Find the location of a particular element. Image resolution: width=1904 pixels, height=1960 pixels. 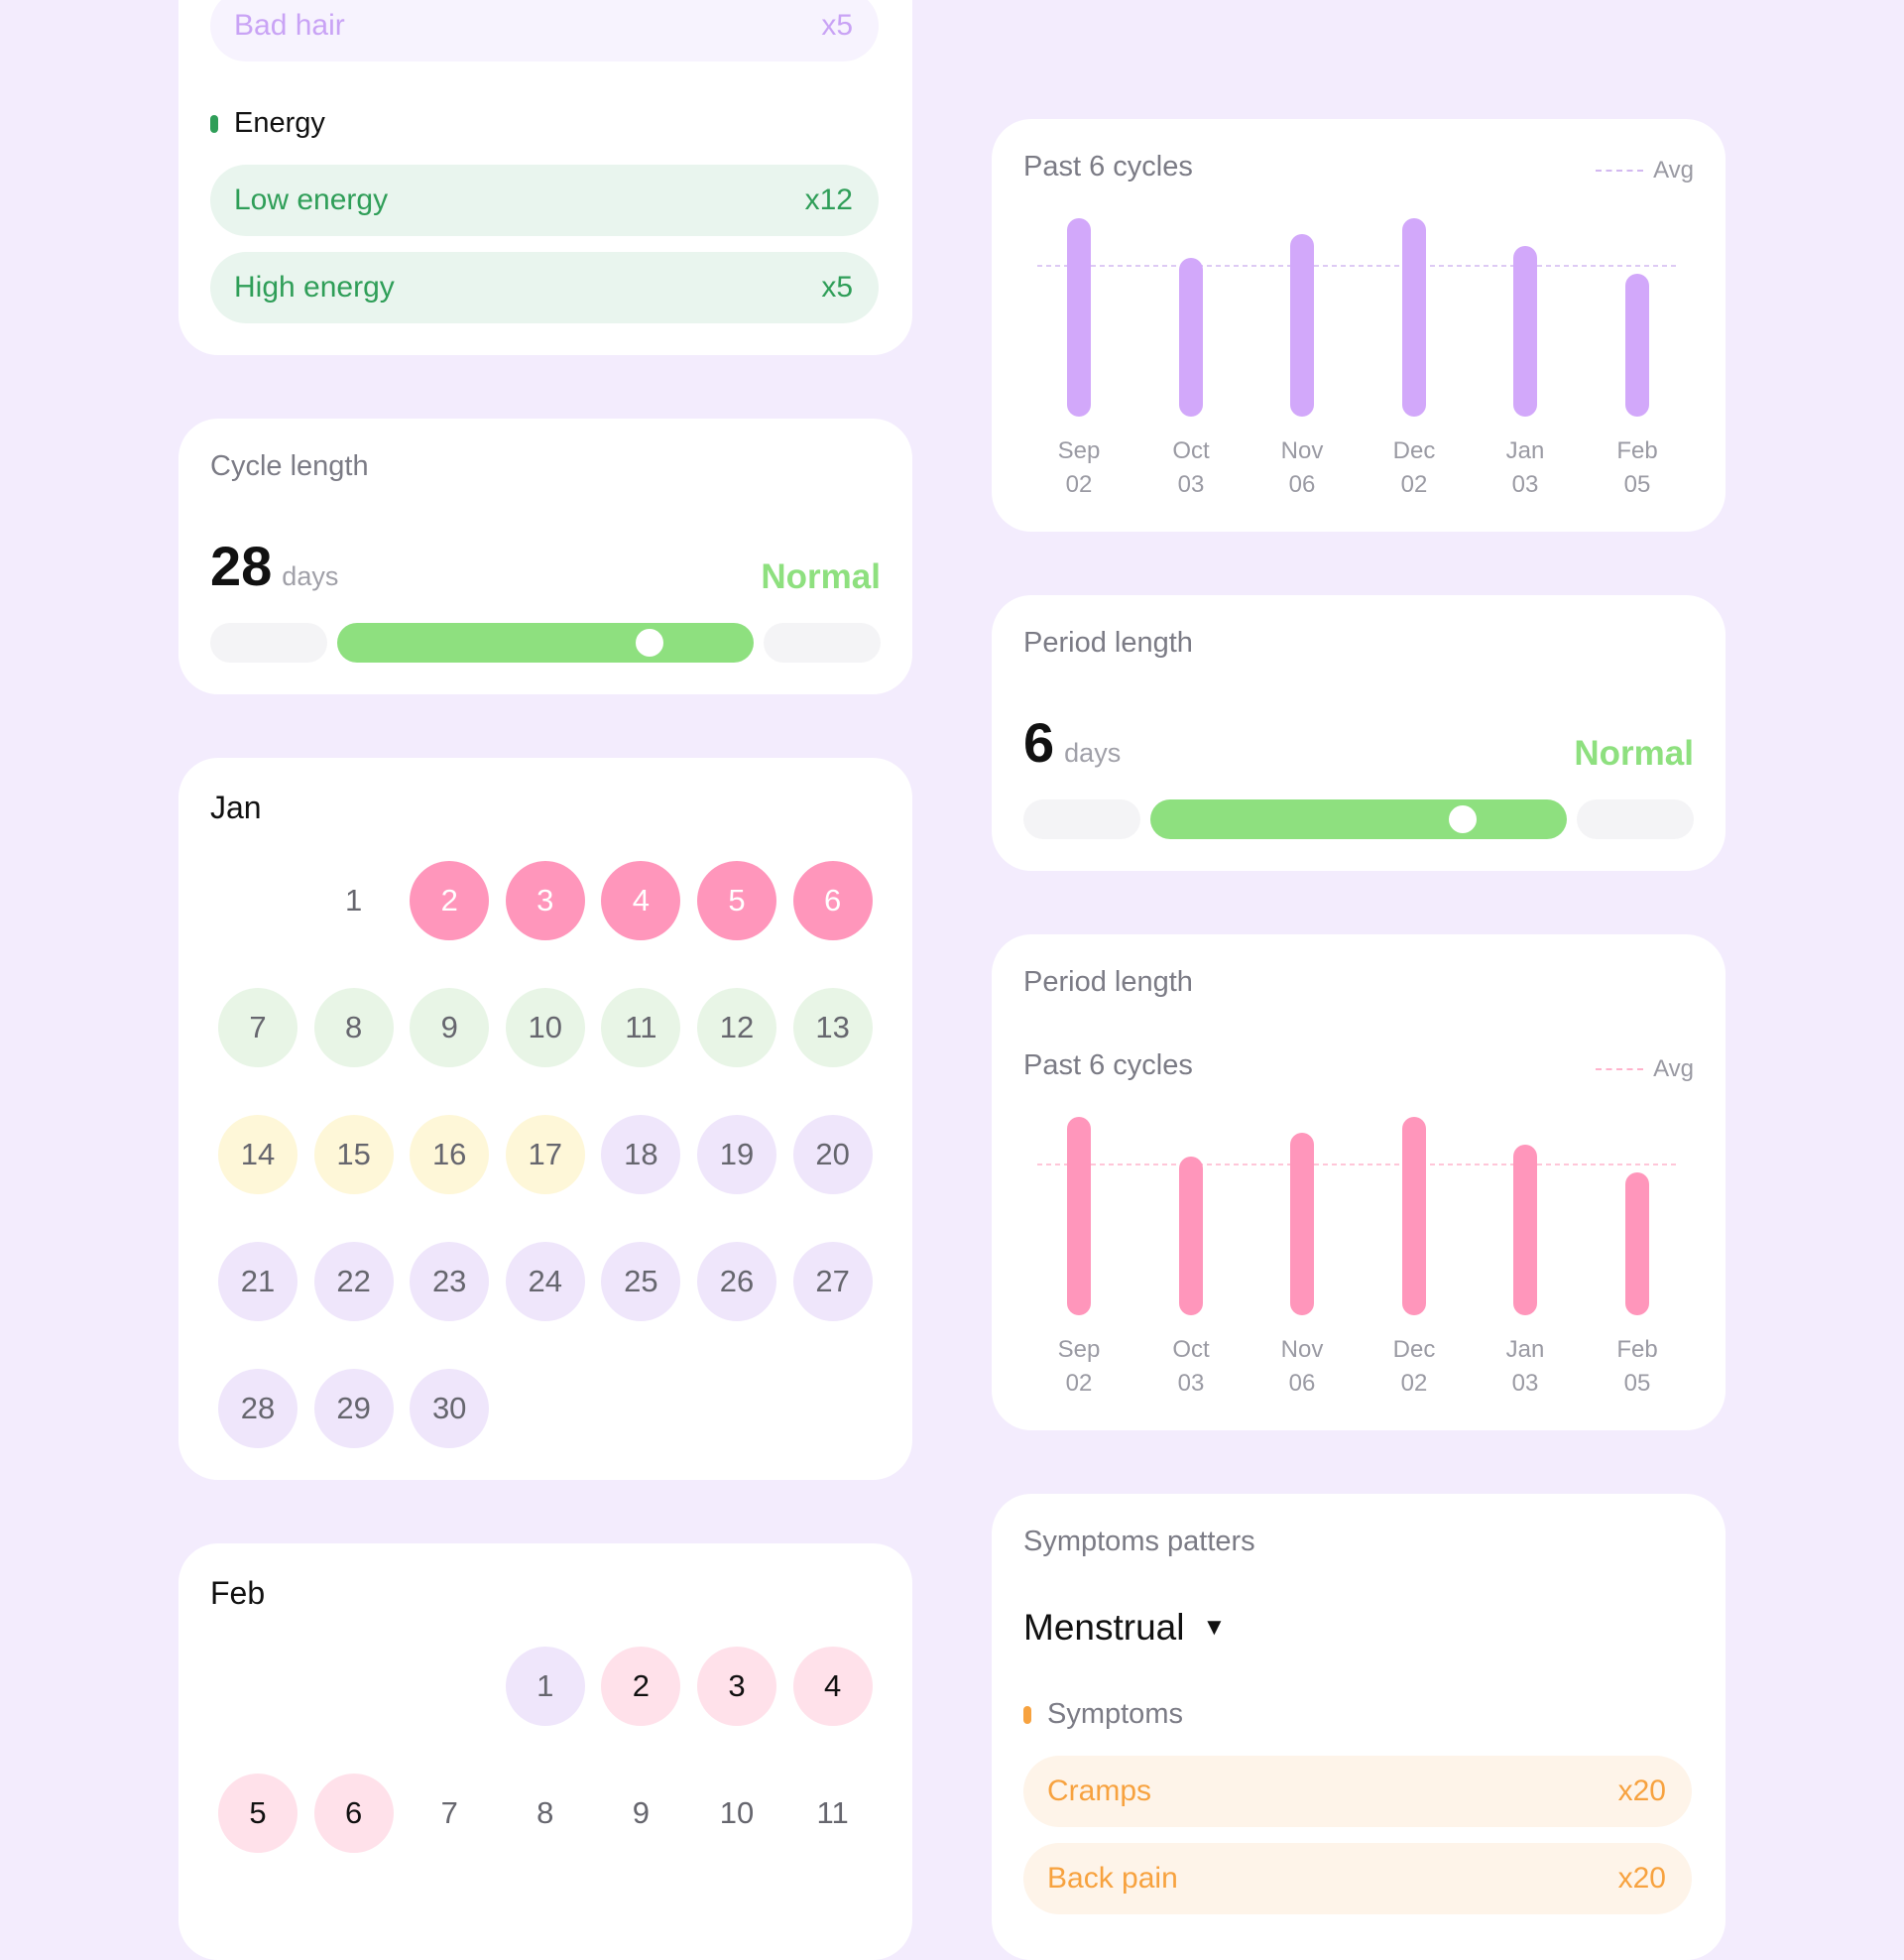

period-bar-chart: Sep 02 Oct 03 Nov 06 Dec 02 Jan 03 Feb 05 is located at coordinates (1356, 1257).